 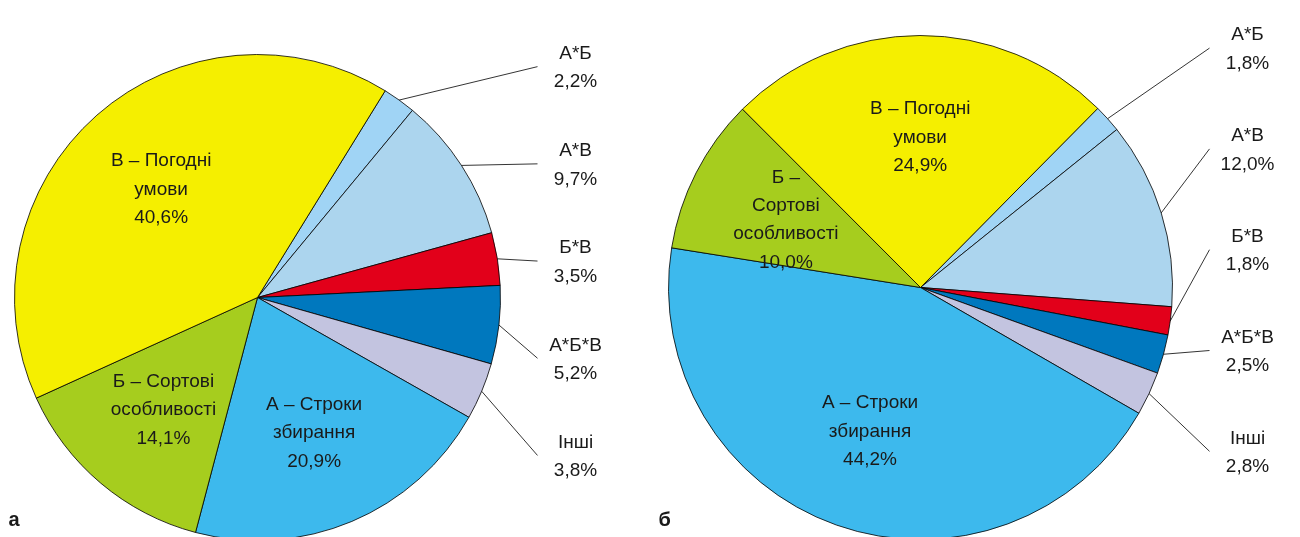 I want to click on data-label: 20,9%, so click(x=314, y=460).